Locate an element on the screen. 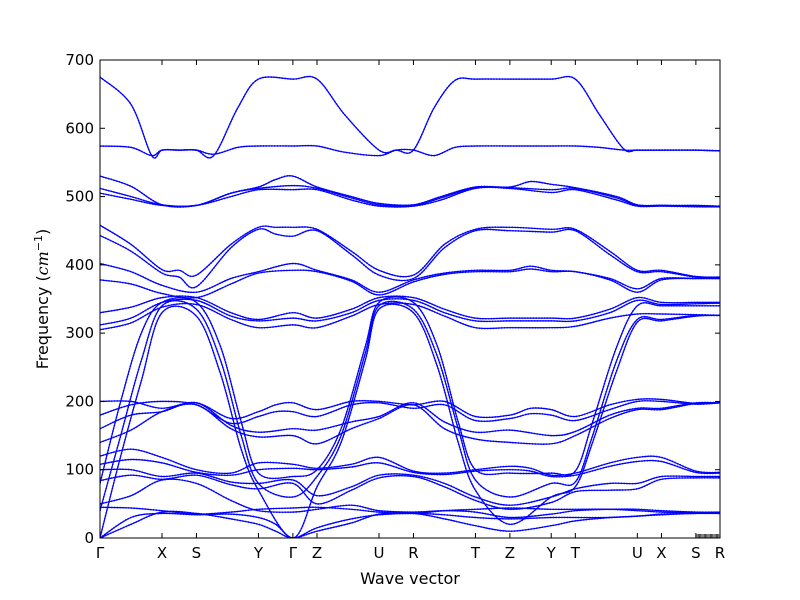 This screenshot has height=600, width=800. y-axis-title-exponent: −1 is located at coordinates (38, 243).